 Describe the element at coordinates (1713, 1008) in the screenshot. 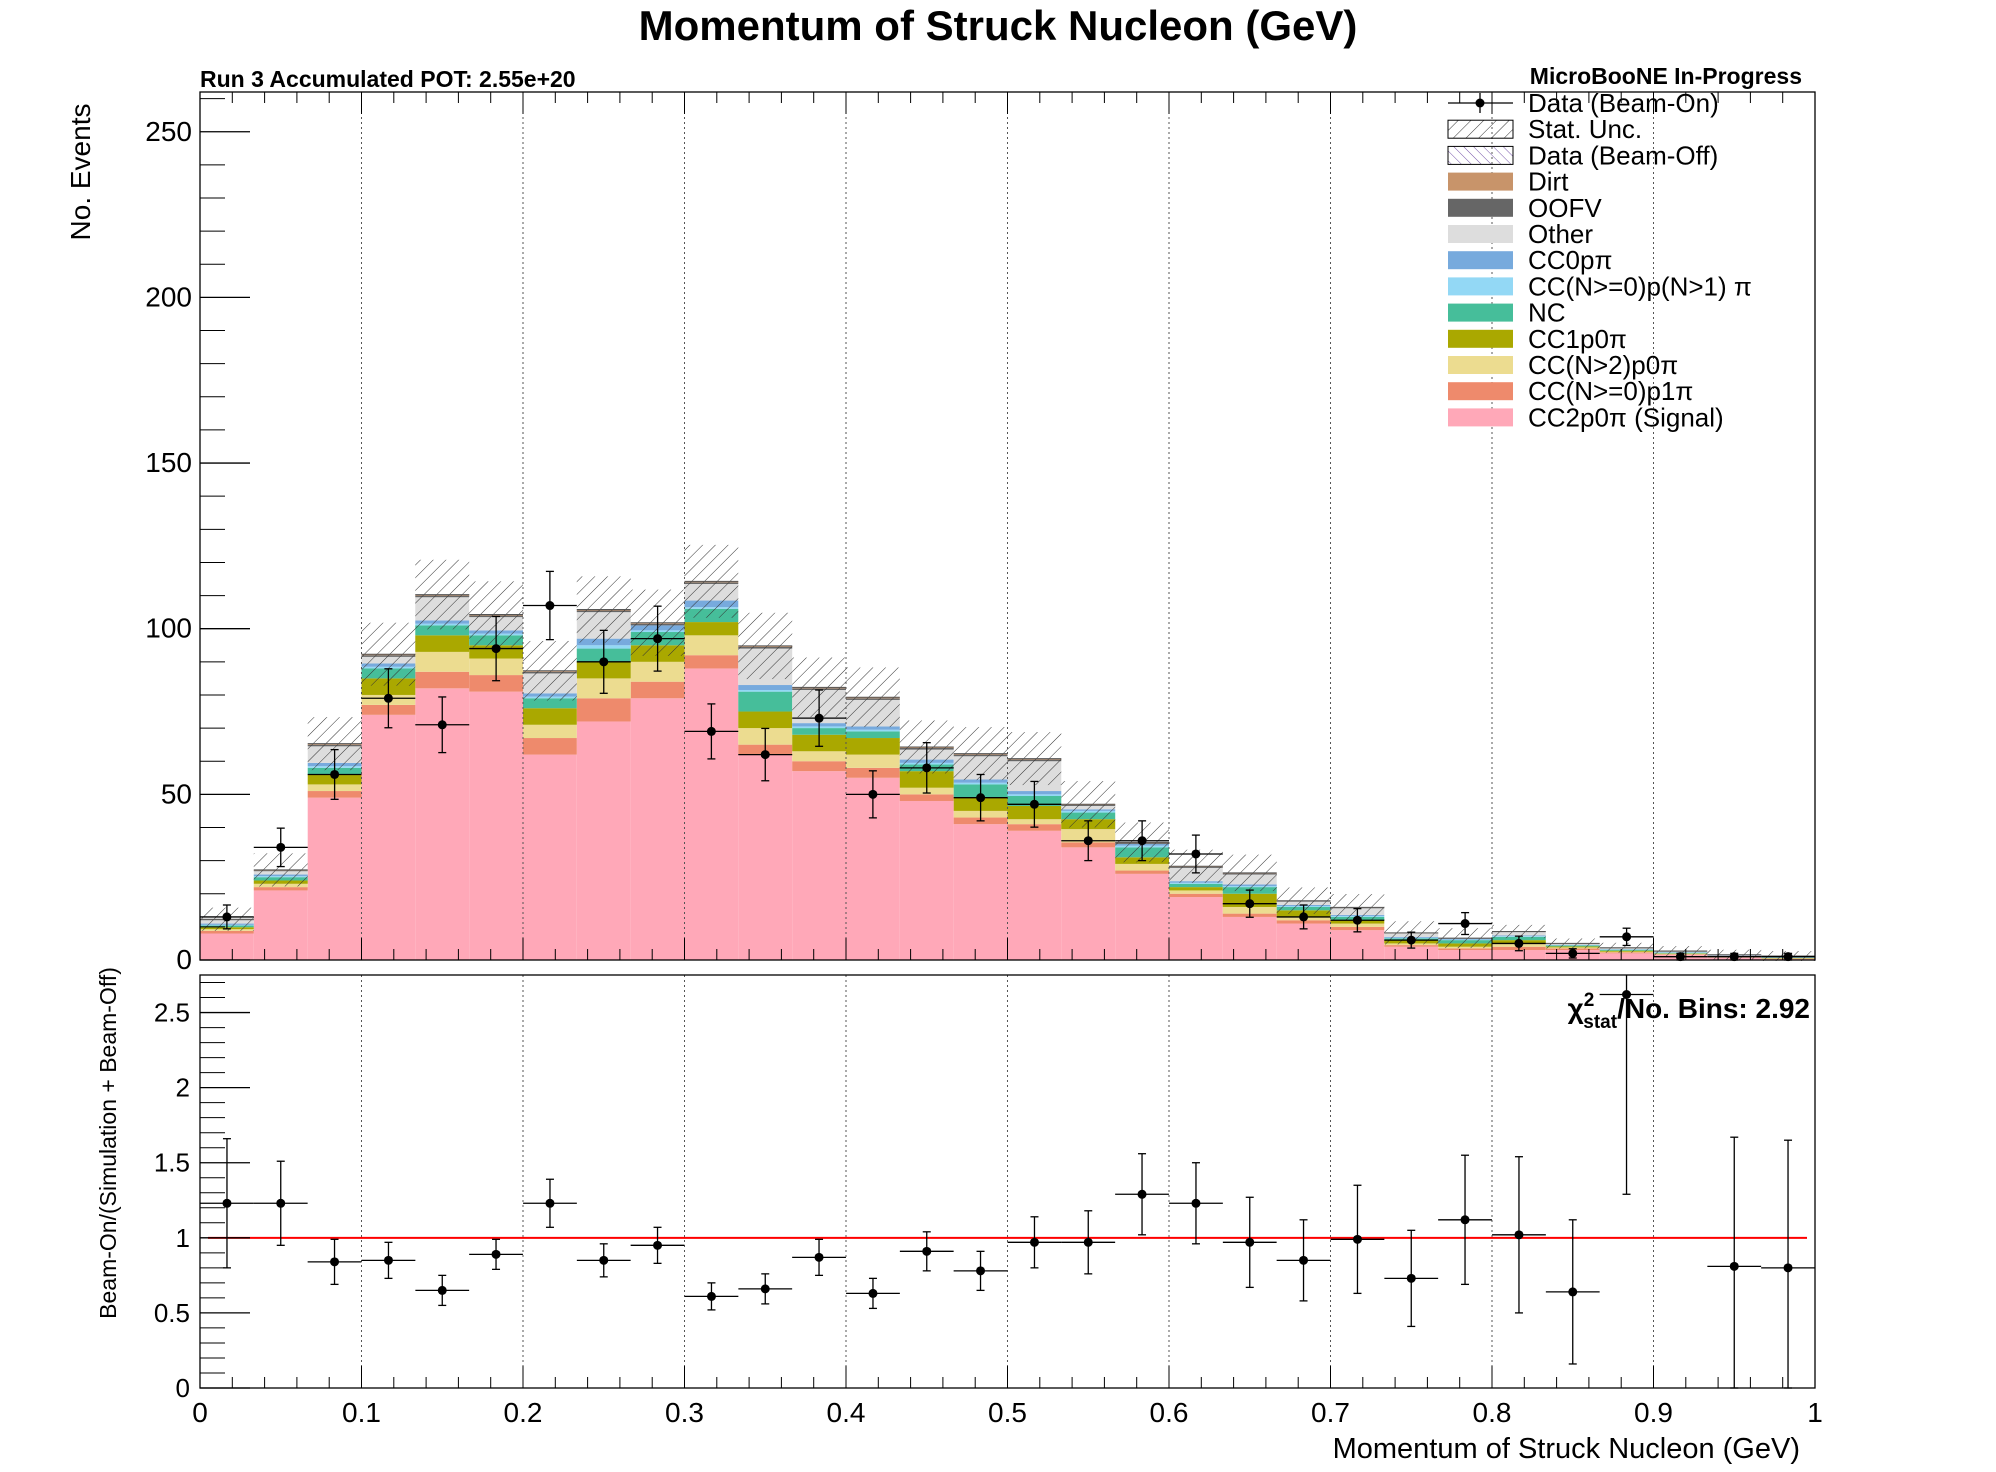

I see `chi2-rest: /No. Bins: 2.92` at that location.